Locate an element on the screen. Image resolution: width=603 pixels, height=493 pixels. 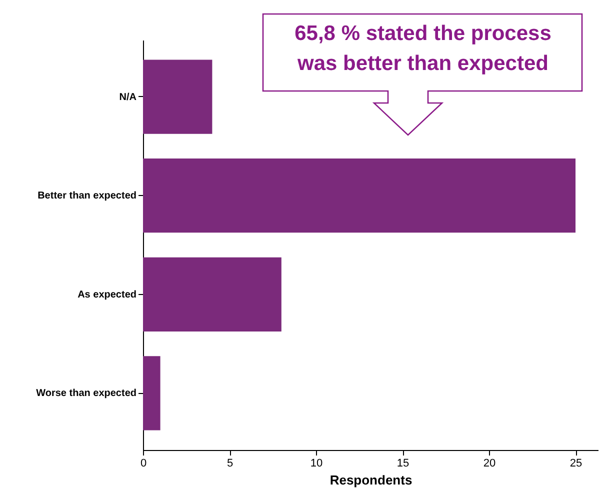
y-tick-label: Worse than expected is located at coordinates (86, 394).